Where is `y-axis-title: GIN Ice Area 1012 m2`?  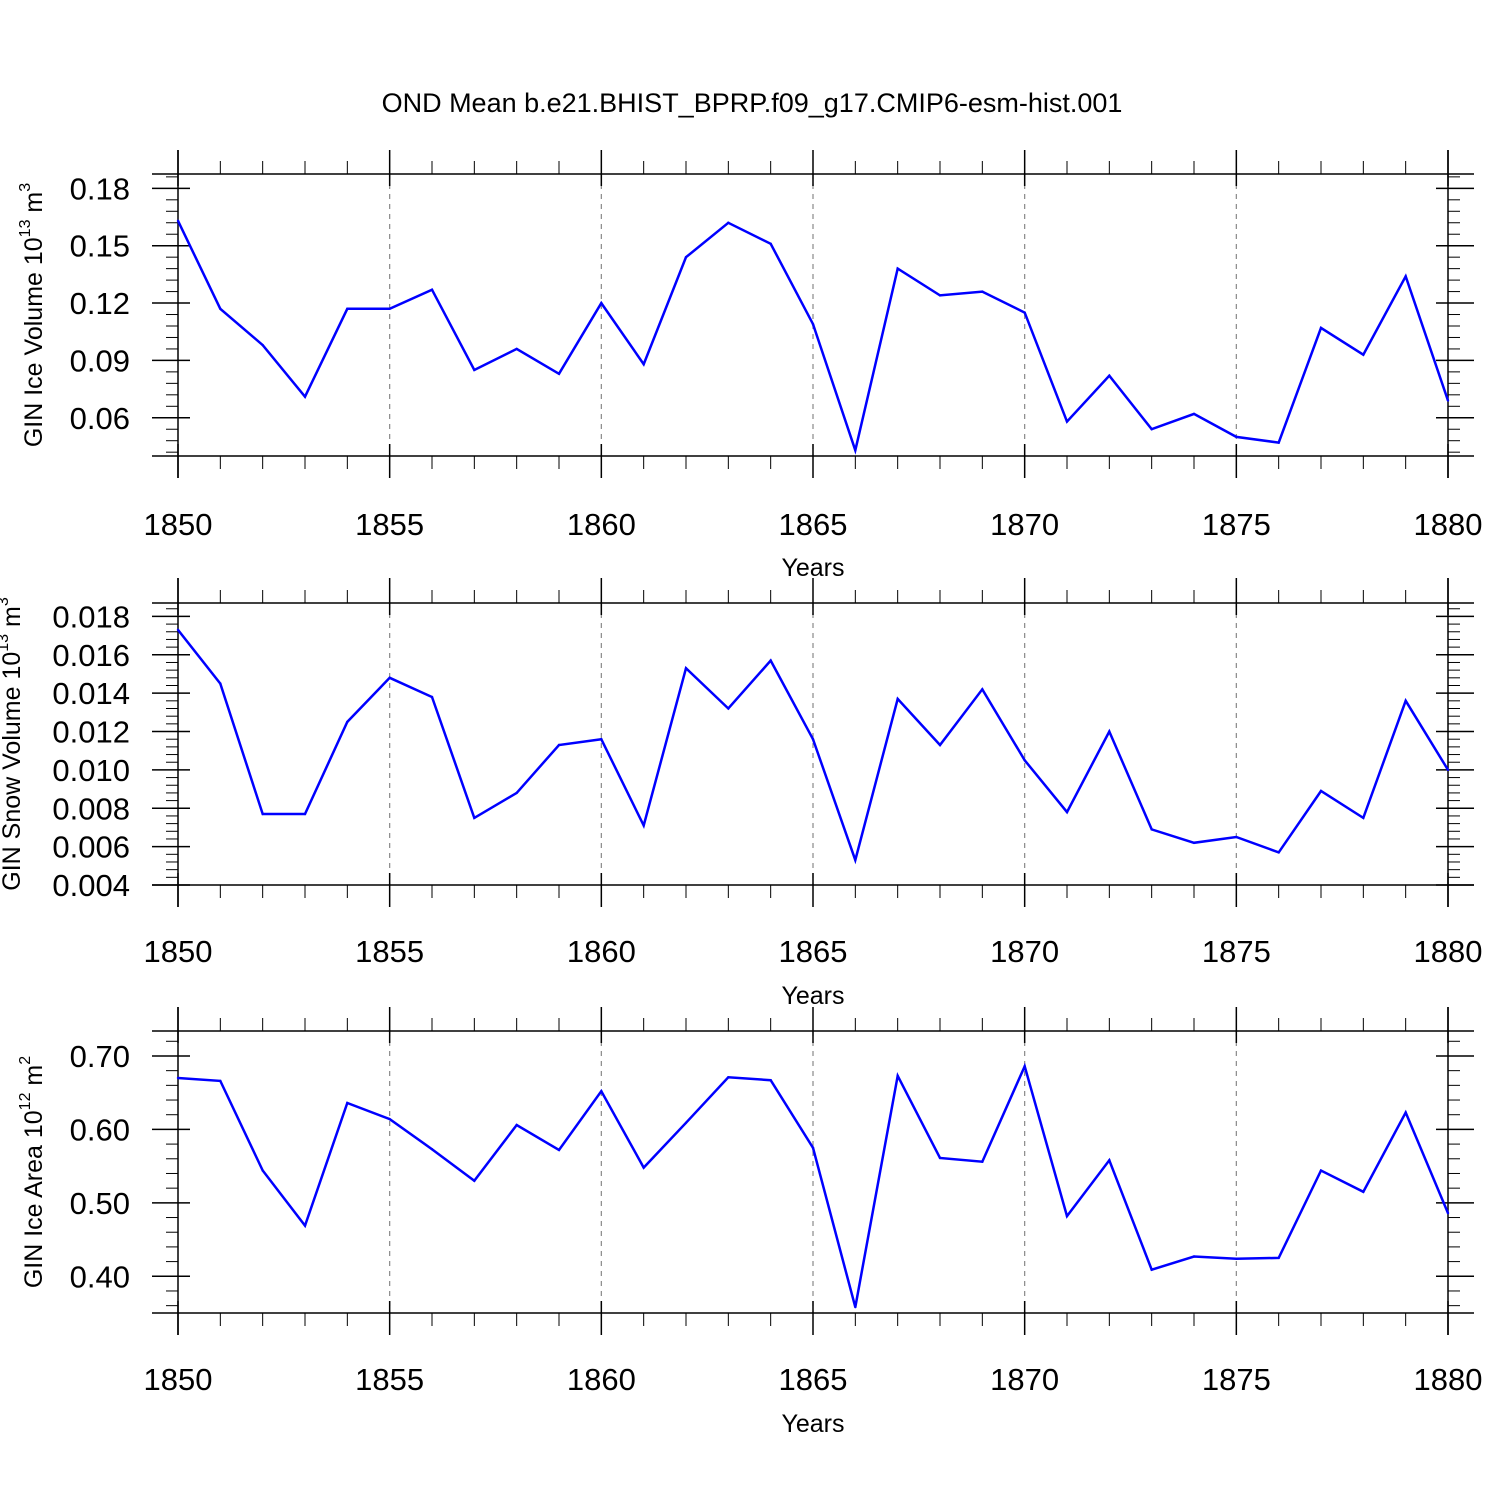
y-axis-title: GIN Ice Area 1012 m2 is located at coordinates (32, 1172).